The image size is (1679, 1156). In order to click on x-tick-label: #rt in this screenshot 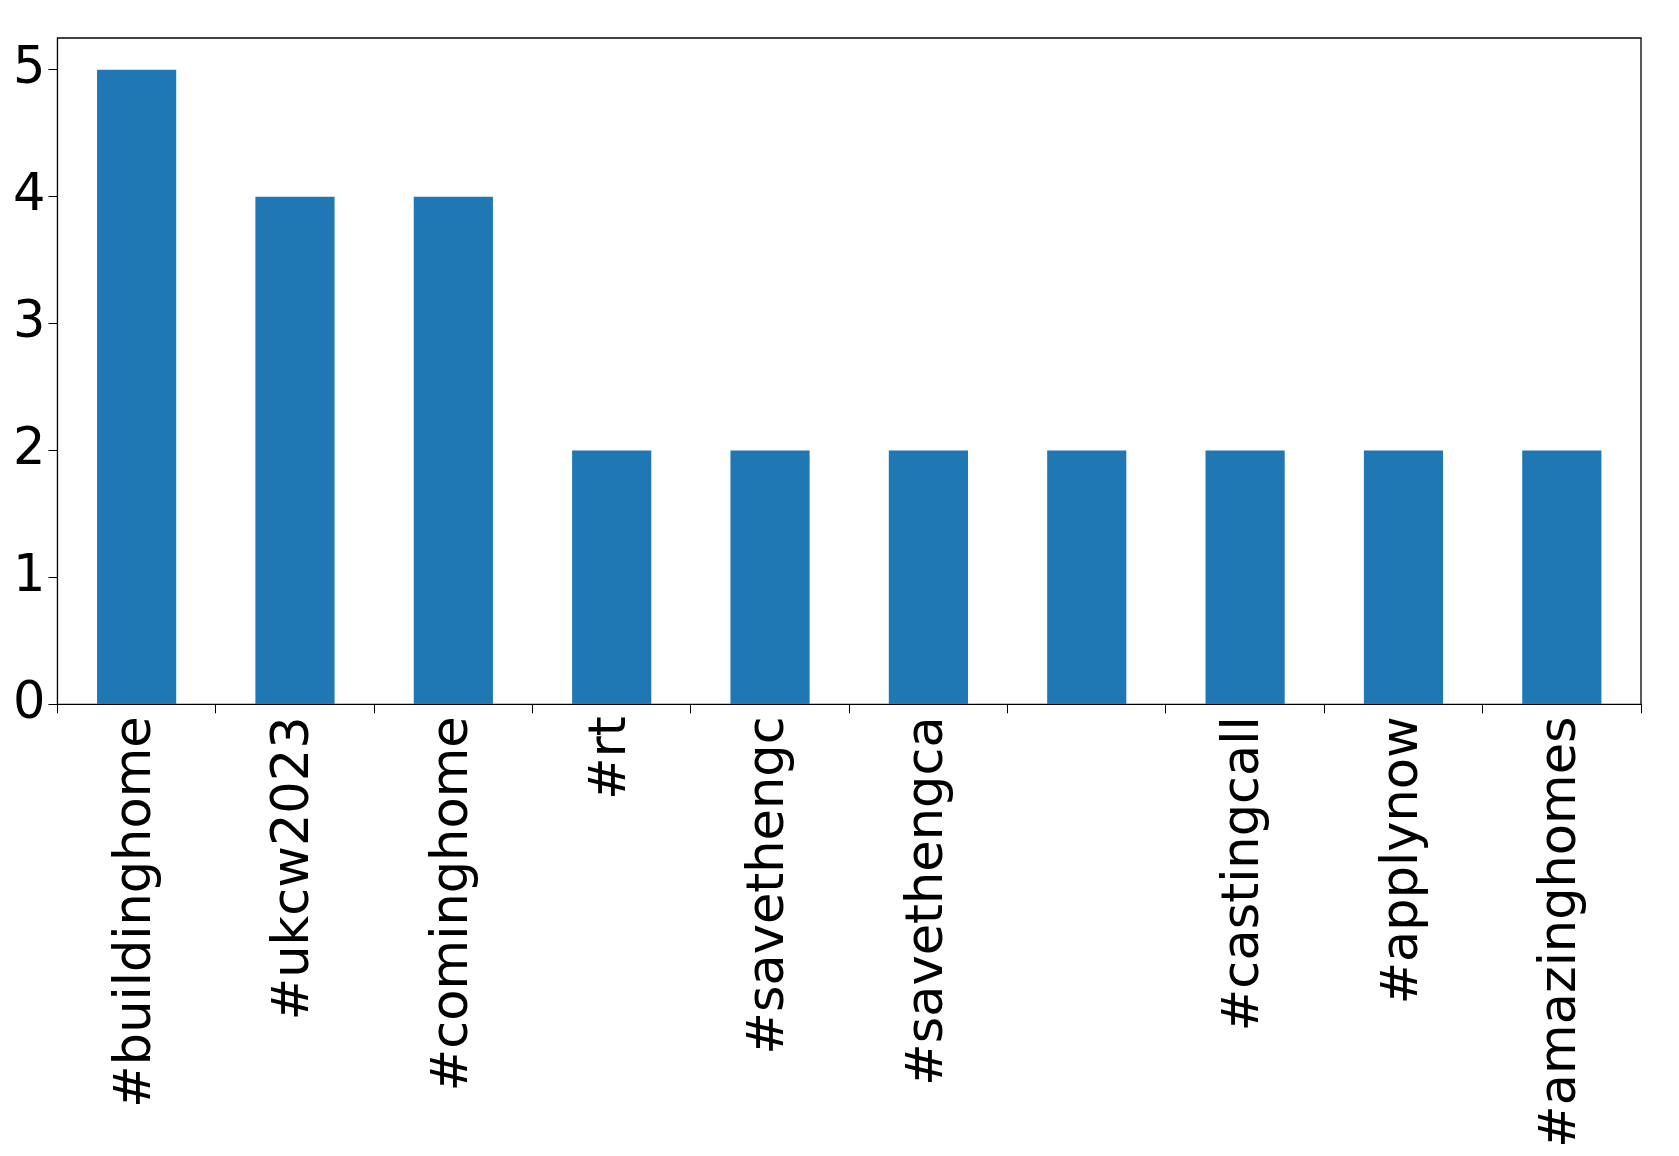, I will do `click(607, 758)`.